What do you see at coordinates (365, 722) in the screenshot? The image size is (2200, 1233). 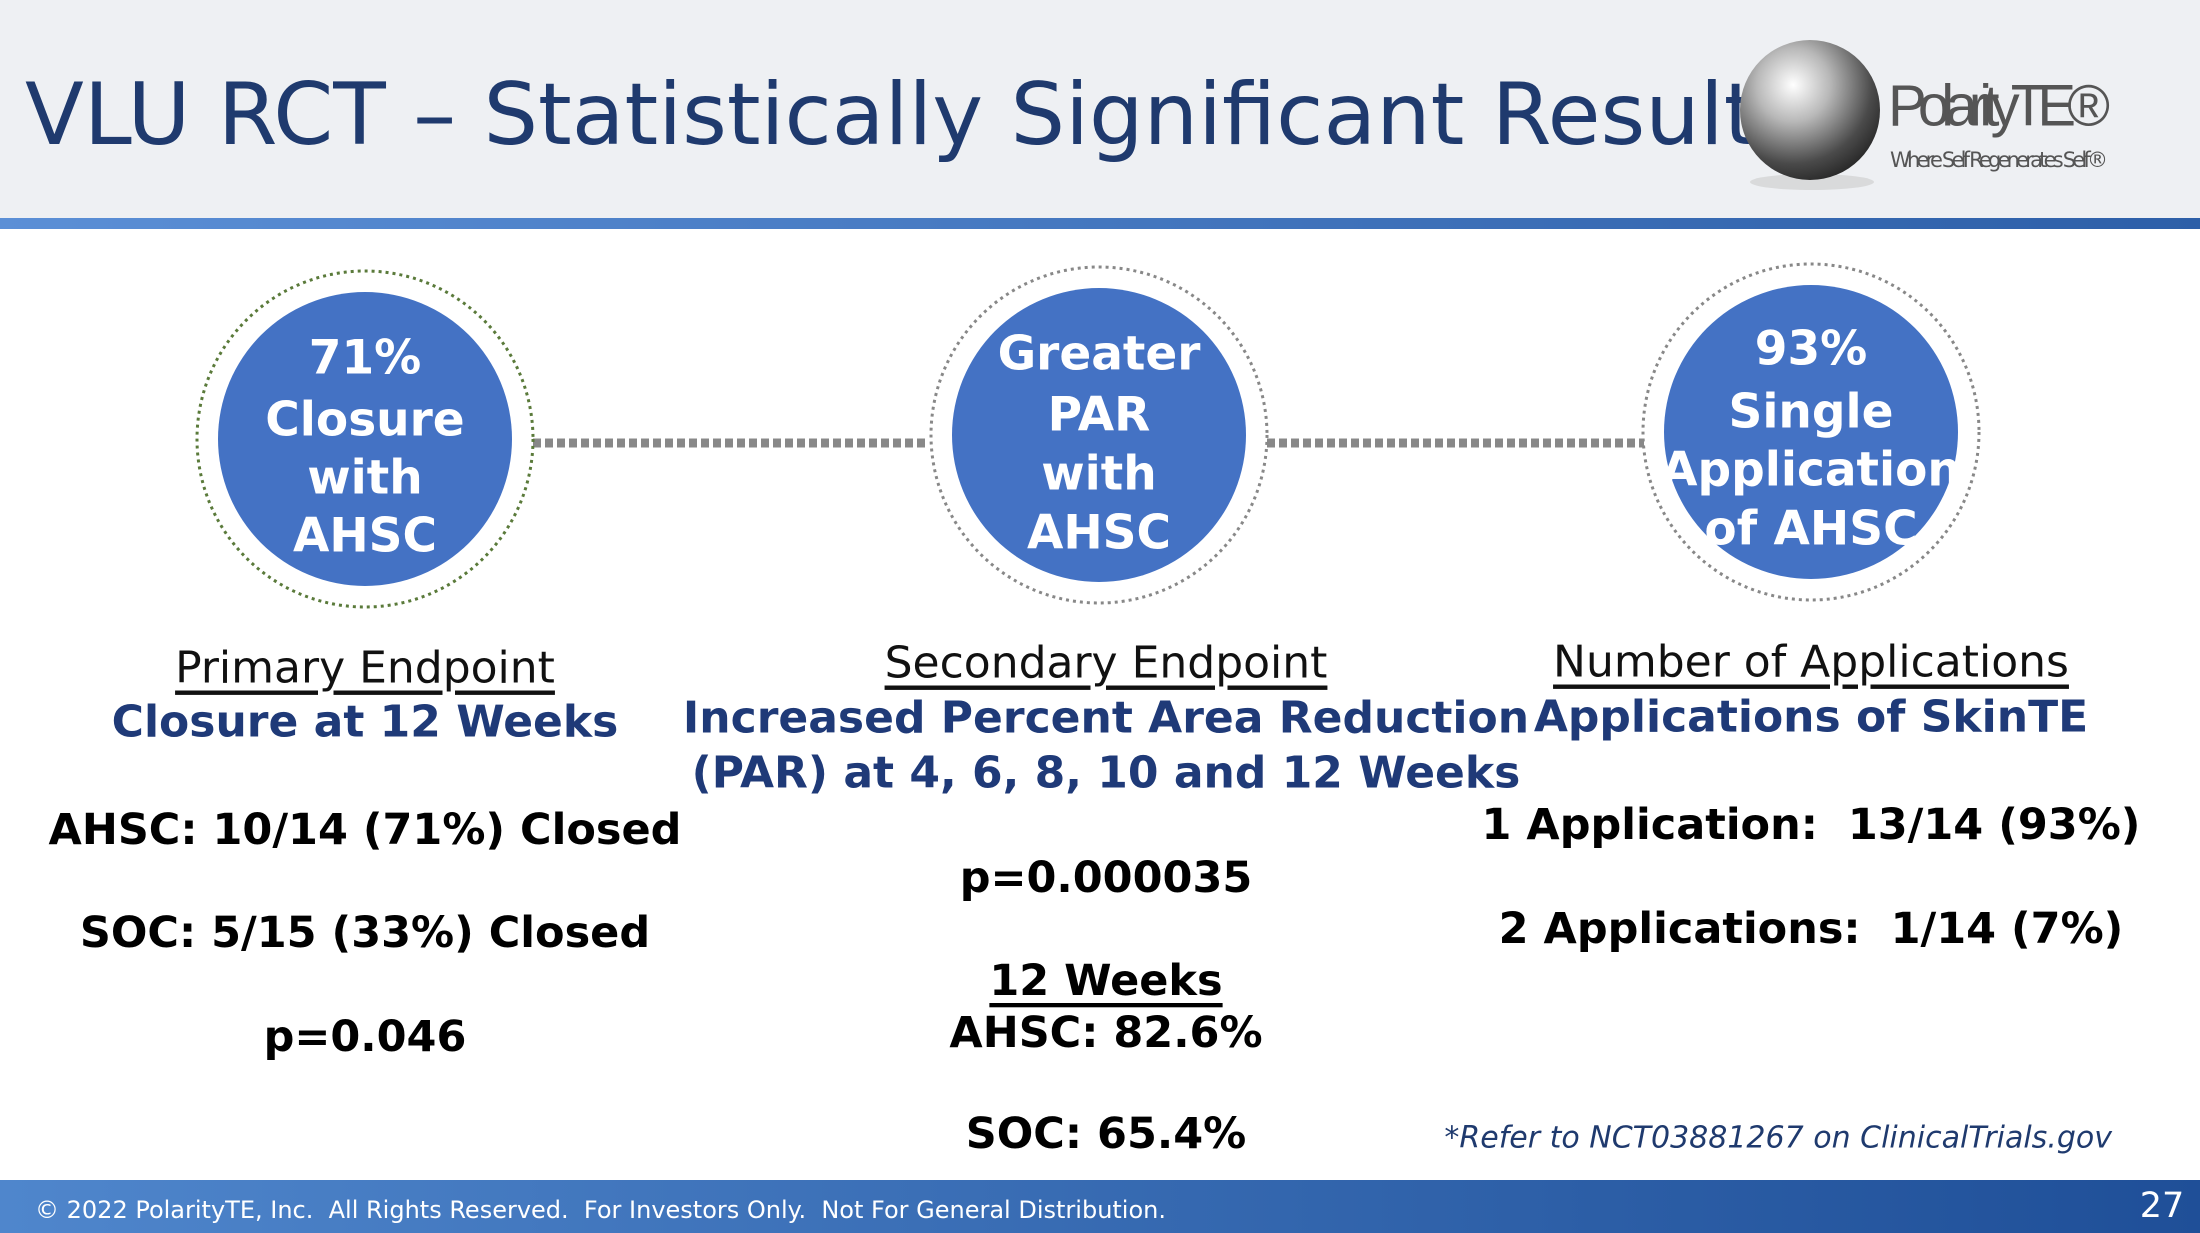 I see `subheading: Closure at 12 Weeks` at bounding box center [365, 722].